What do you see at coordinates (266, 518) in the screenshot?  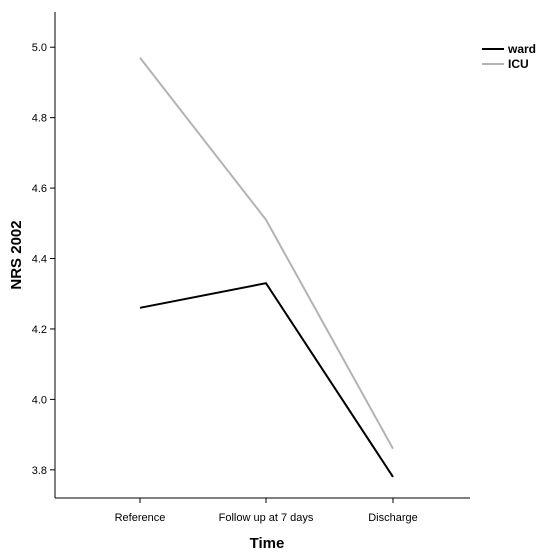 I see `x-tick-label: Follow up at 7 days` at bounding box center [266, 518].